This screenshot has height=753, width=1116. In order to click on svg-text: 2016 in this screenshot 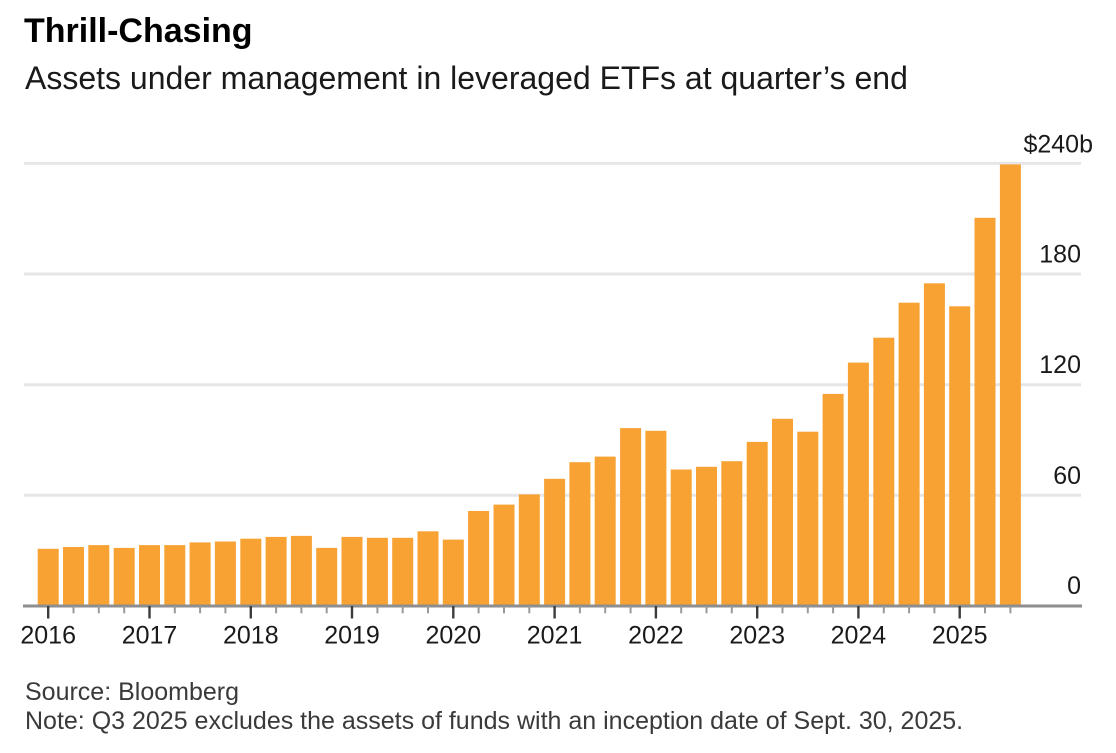, I will do `click(48, 635)`.